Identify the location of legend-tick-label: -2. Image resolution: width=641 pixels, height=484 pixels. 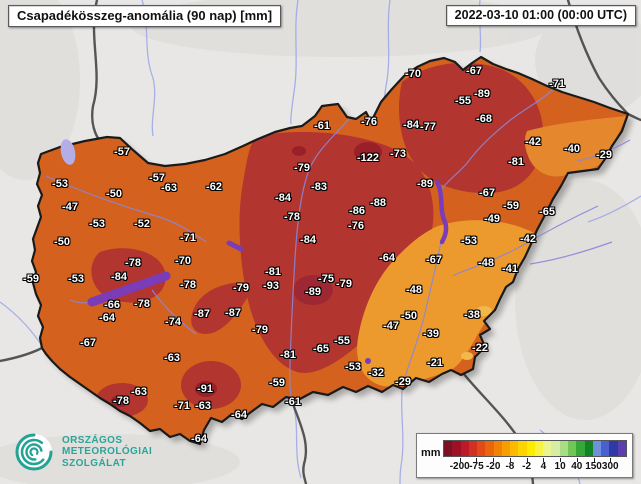
(527, 466).